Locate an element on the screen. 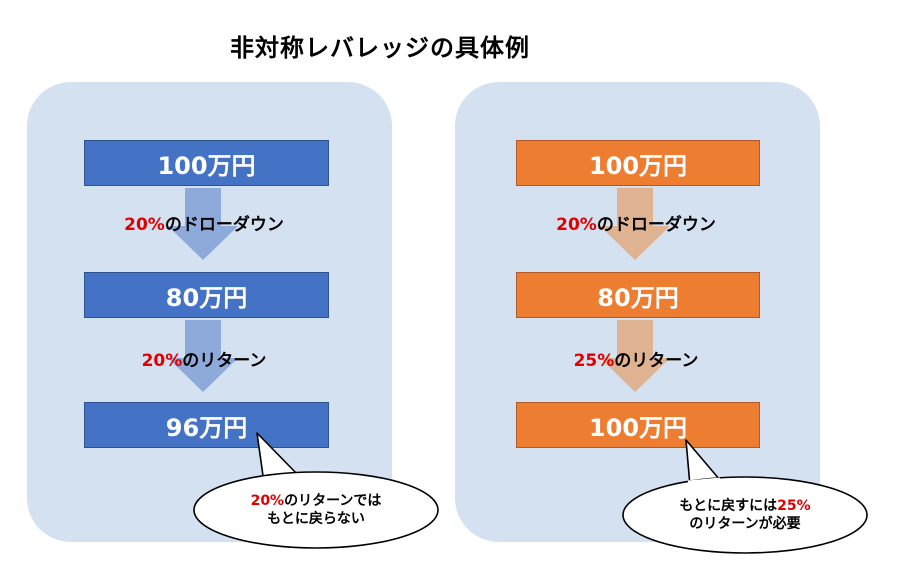  right-callout-pct: 25% is located at coordinates (794, 506).